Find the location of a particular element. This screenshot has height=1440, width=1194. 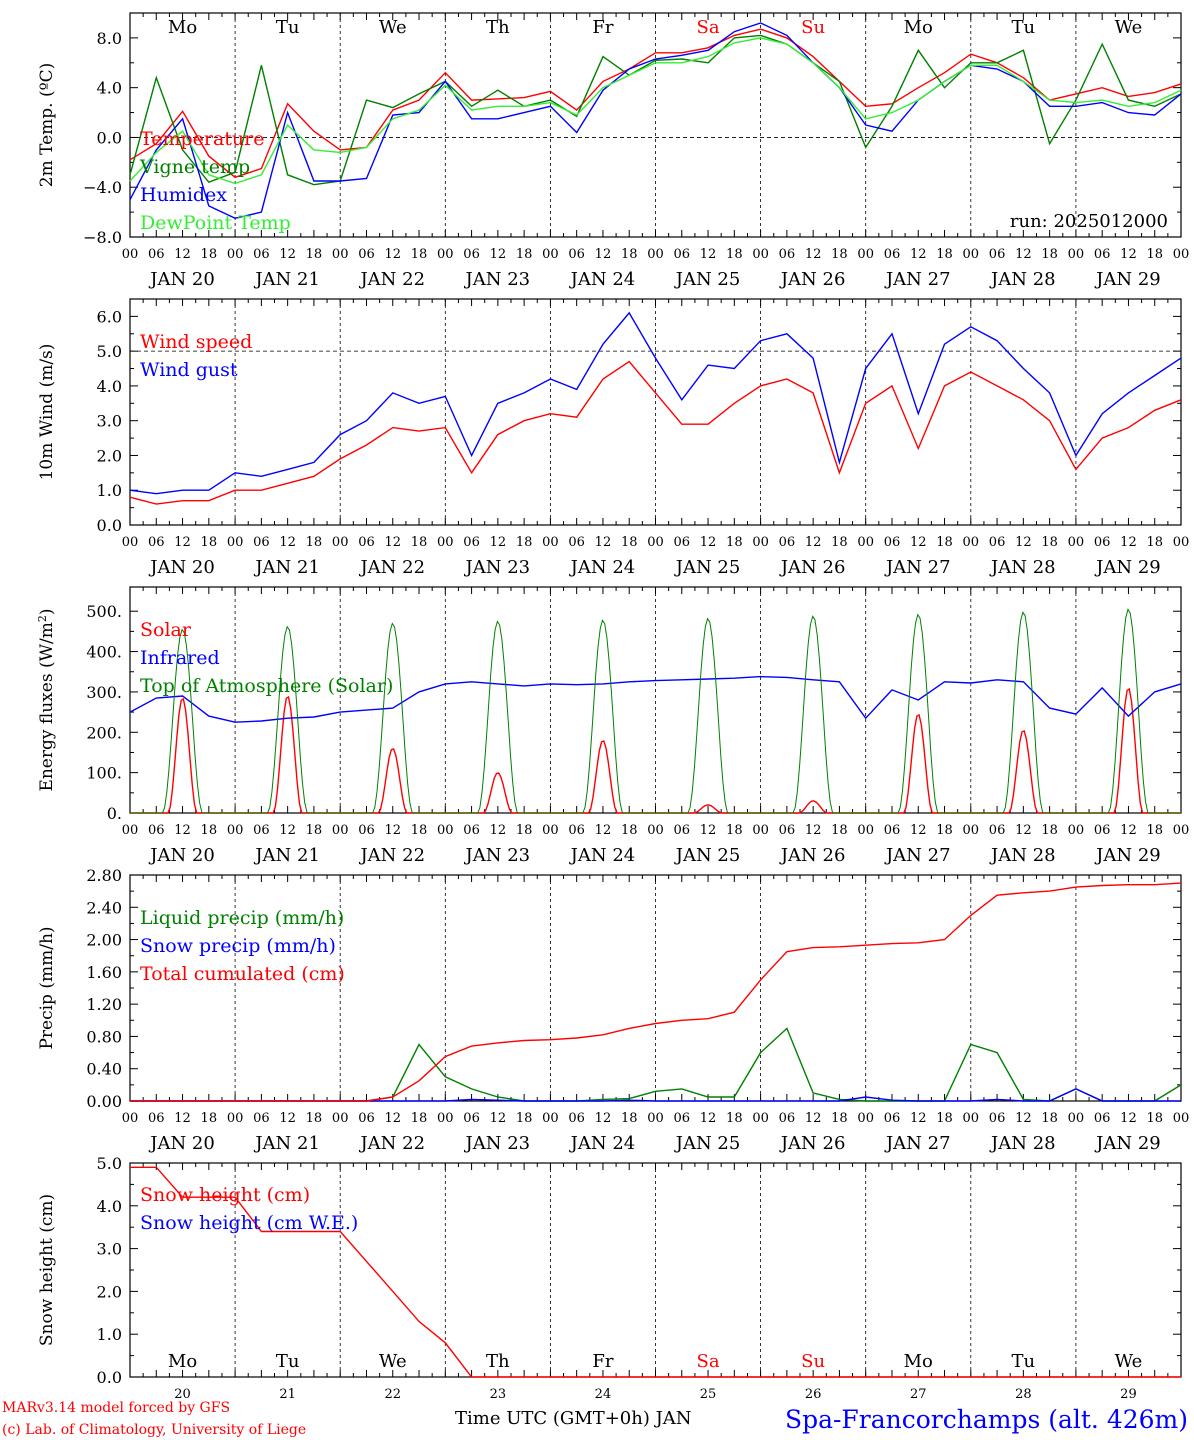

series-line-temperature is located at coordinates (655, 103).